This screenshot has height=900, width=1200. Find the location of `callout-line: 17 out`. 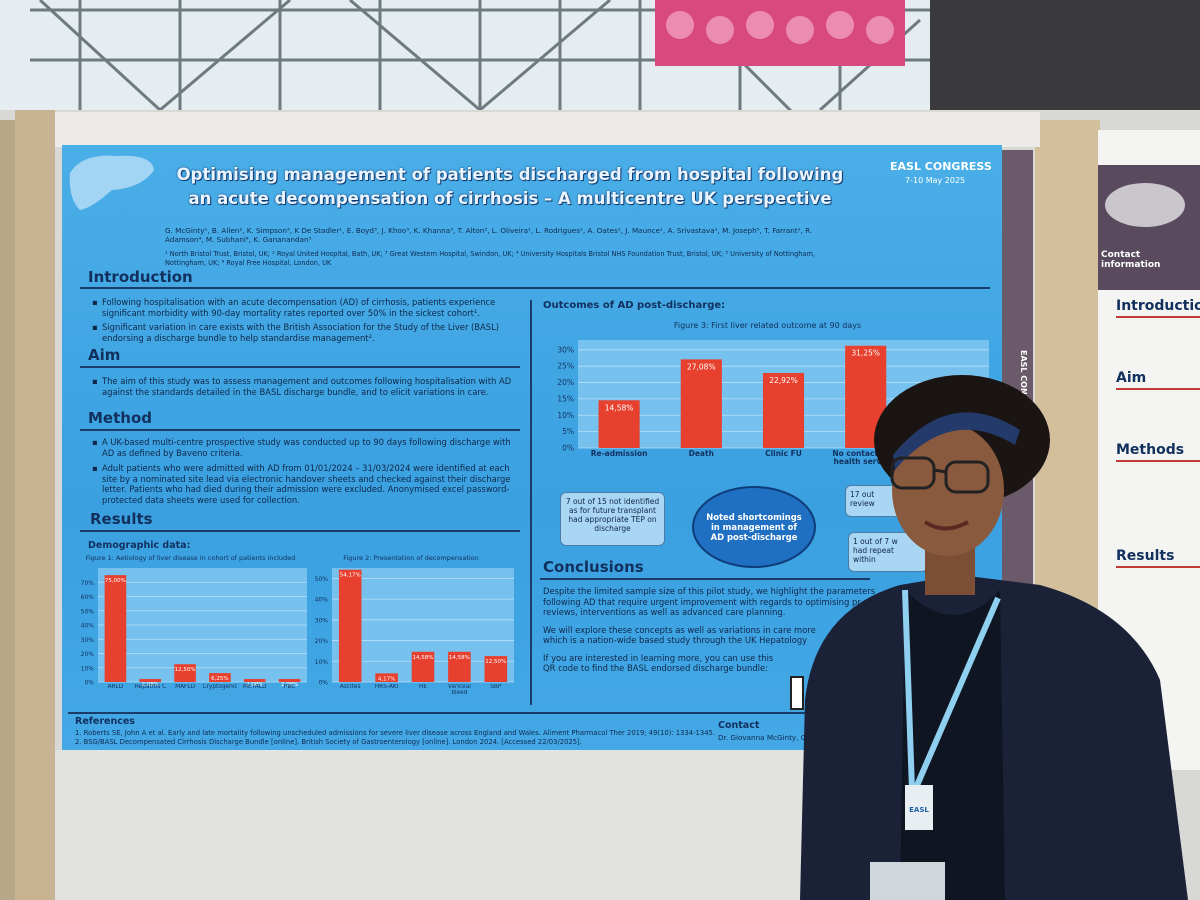

callout-line: 17 out is located at coordinates (862, 494).